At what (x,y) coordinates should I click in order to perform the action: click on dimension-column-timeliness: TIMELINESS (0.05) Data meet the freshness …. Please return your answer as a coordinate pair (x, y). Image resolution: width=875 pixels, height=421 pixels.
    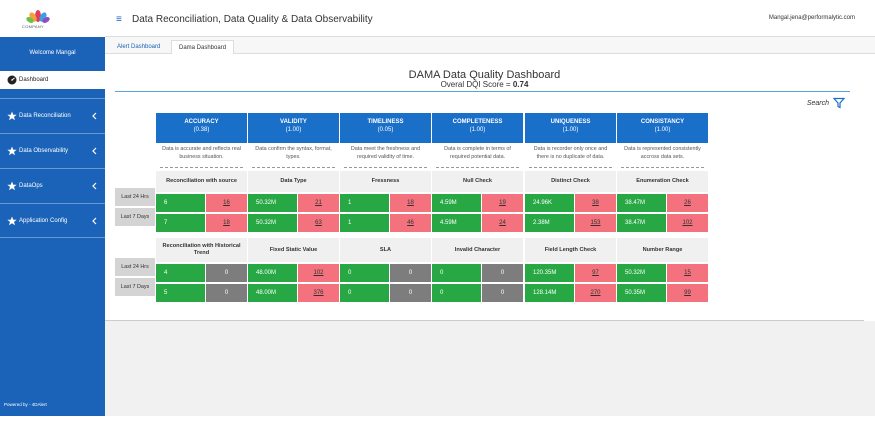
    Looking at the image, I should click on (385, 207).